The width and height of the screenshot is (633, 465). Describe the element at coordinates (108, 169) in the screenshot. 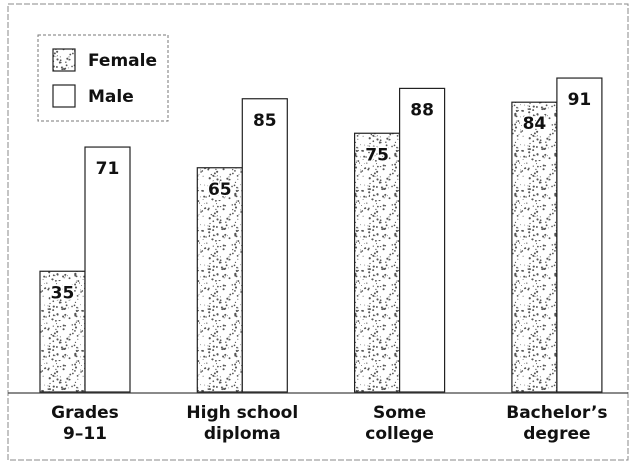

I see `value-label: 71` at that location.